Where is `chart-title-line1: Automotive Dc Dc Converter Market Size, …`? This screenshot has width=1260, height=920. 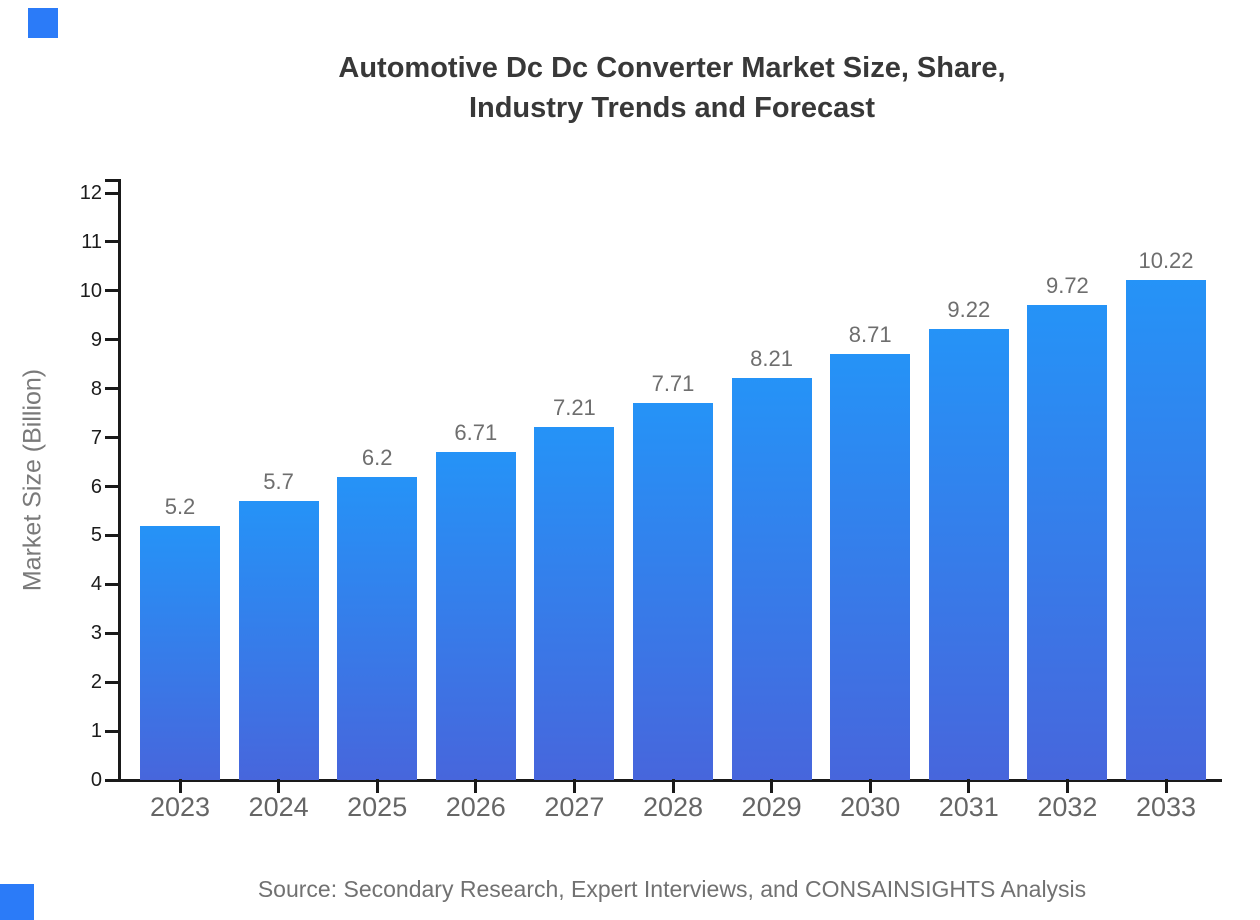 chart-title-line1: Automotive Dc Dc Converter Market Size, … is located at coordinates (672, 68).